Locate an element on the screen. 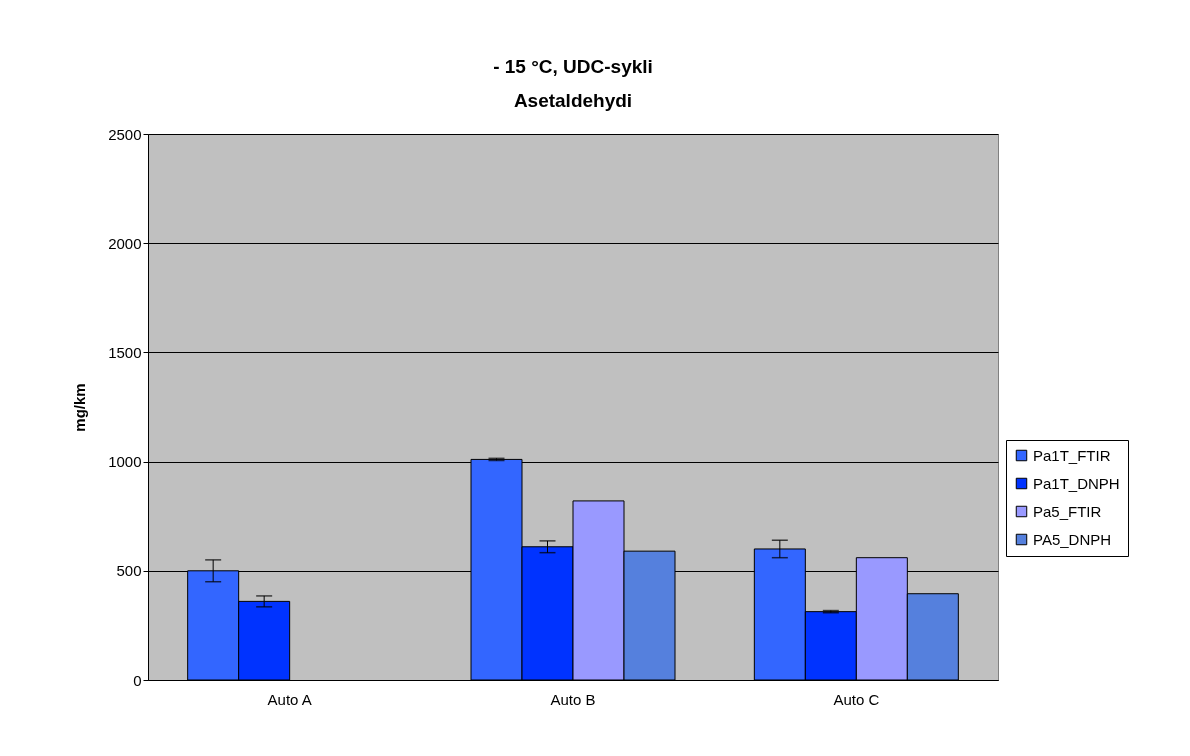  y-tick-label: 1000 is located at coordinates (125, 462).